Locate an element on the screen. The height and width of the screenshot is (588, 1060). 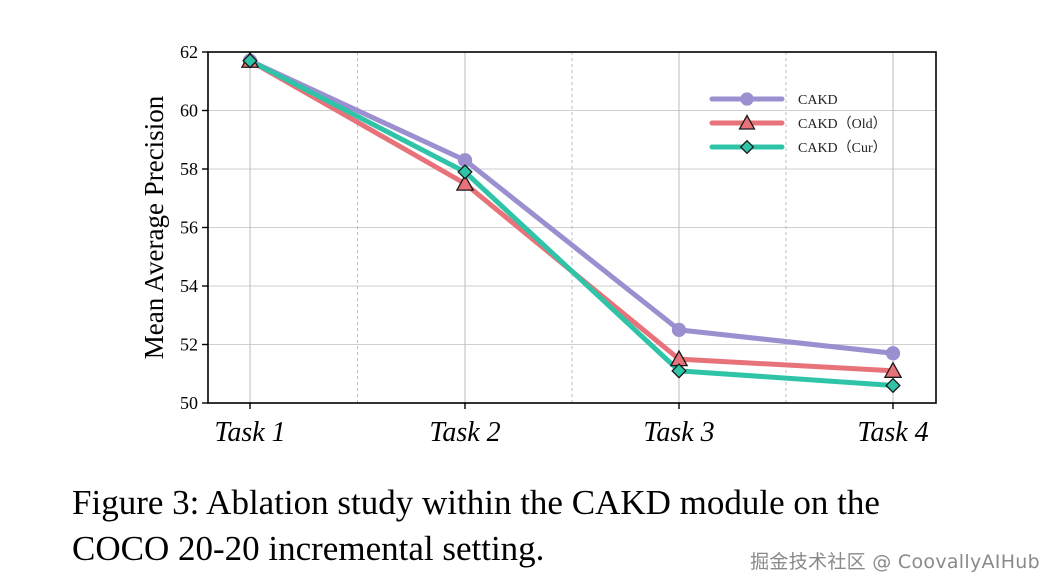
x-axis-ticks: Task 1 Task 2 Task 3 Task 4 is located at coordinates (571, 425).